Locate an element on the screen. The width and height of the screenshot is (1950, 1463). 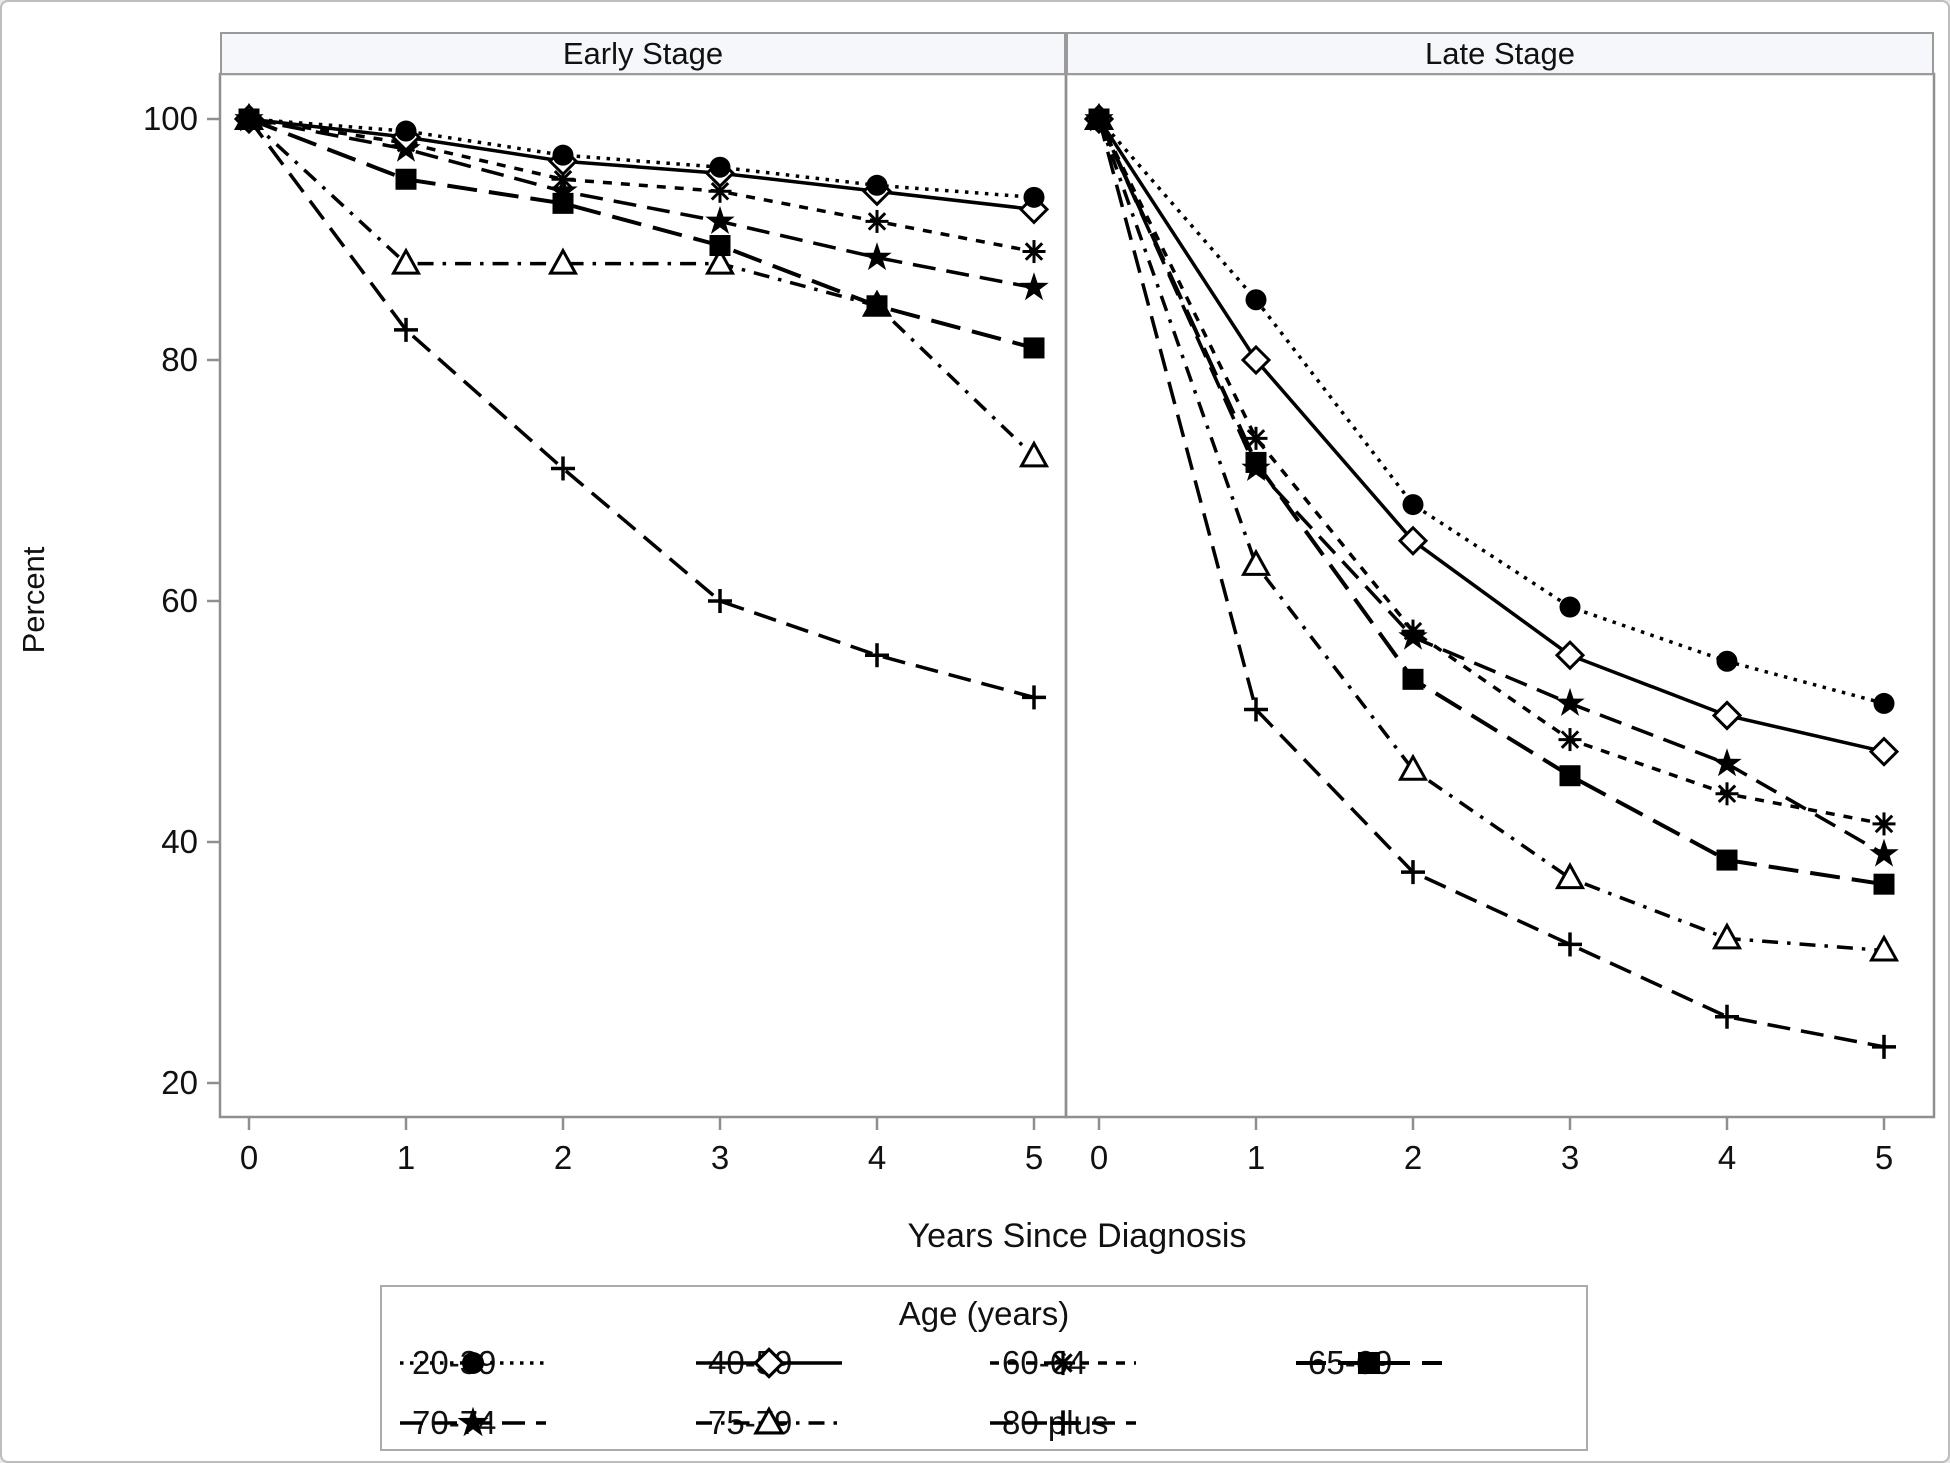
x-tick-label: 1 is located at coordinates (406, 1157).